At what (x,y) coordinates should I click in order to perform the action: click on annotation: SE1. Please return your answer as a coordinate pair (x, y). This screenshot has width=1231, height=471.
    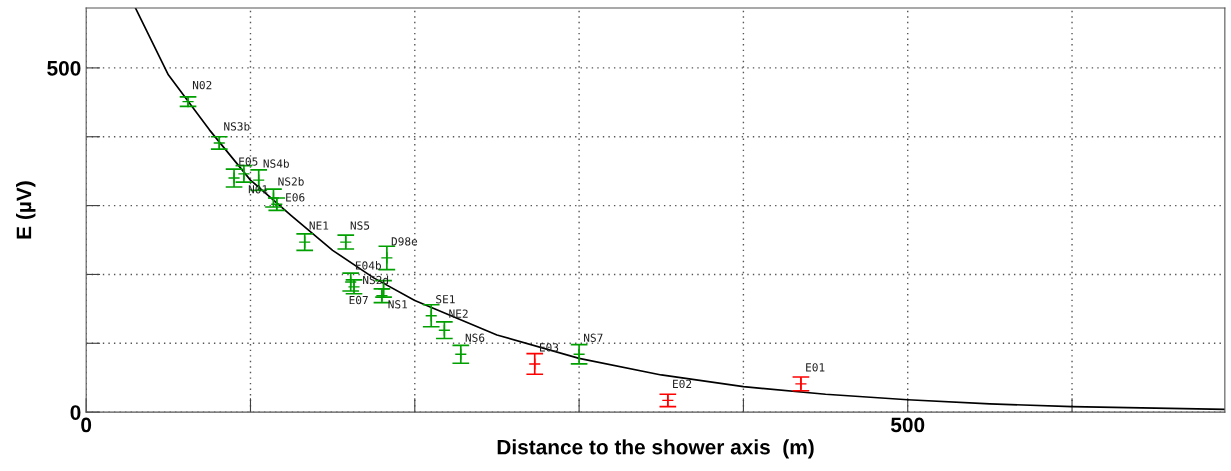
    Looking at the image, I should click on (445, 299).